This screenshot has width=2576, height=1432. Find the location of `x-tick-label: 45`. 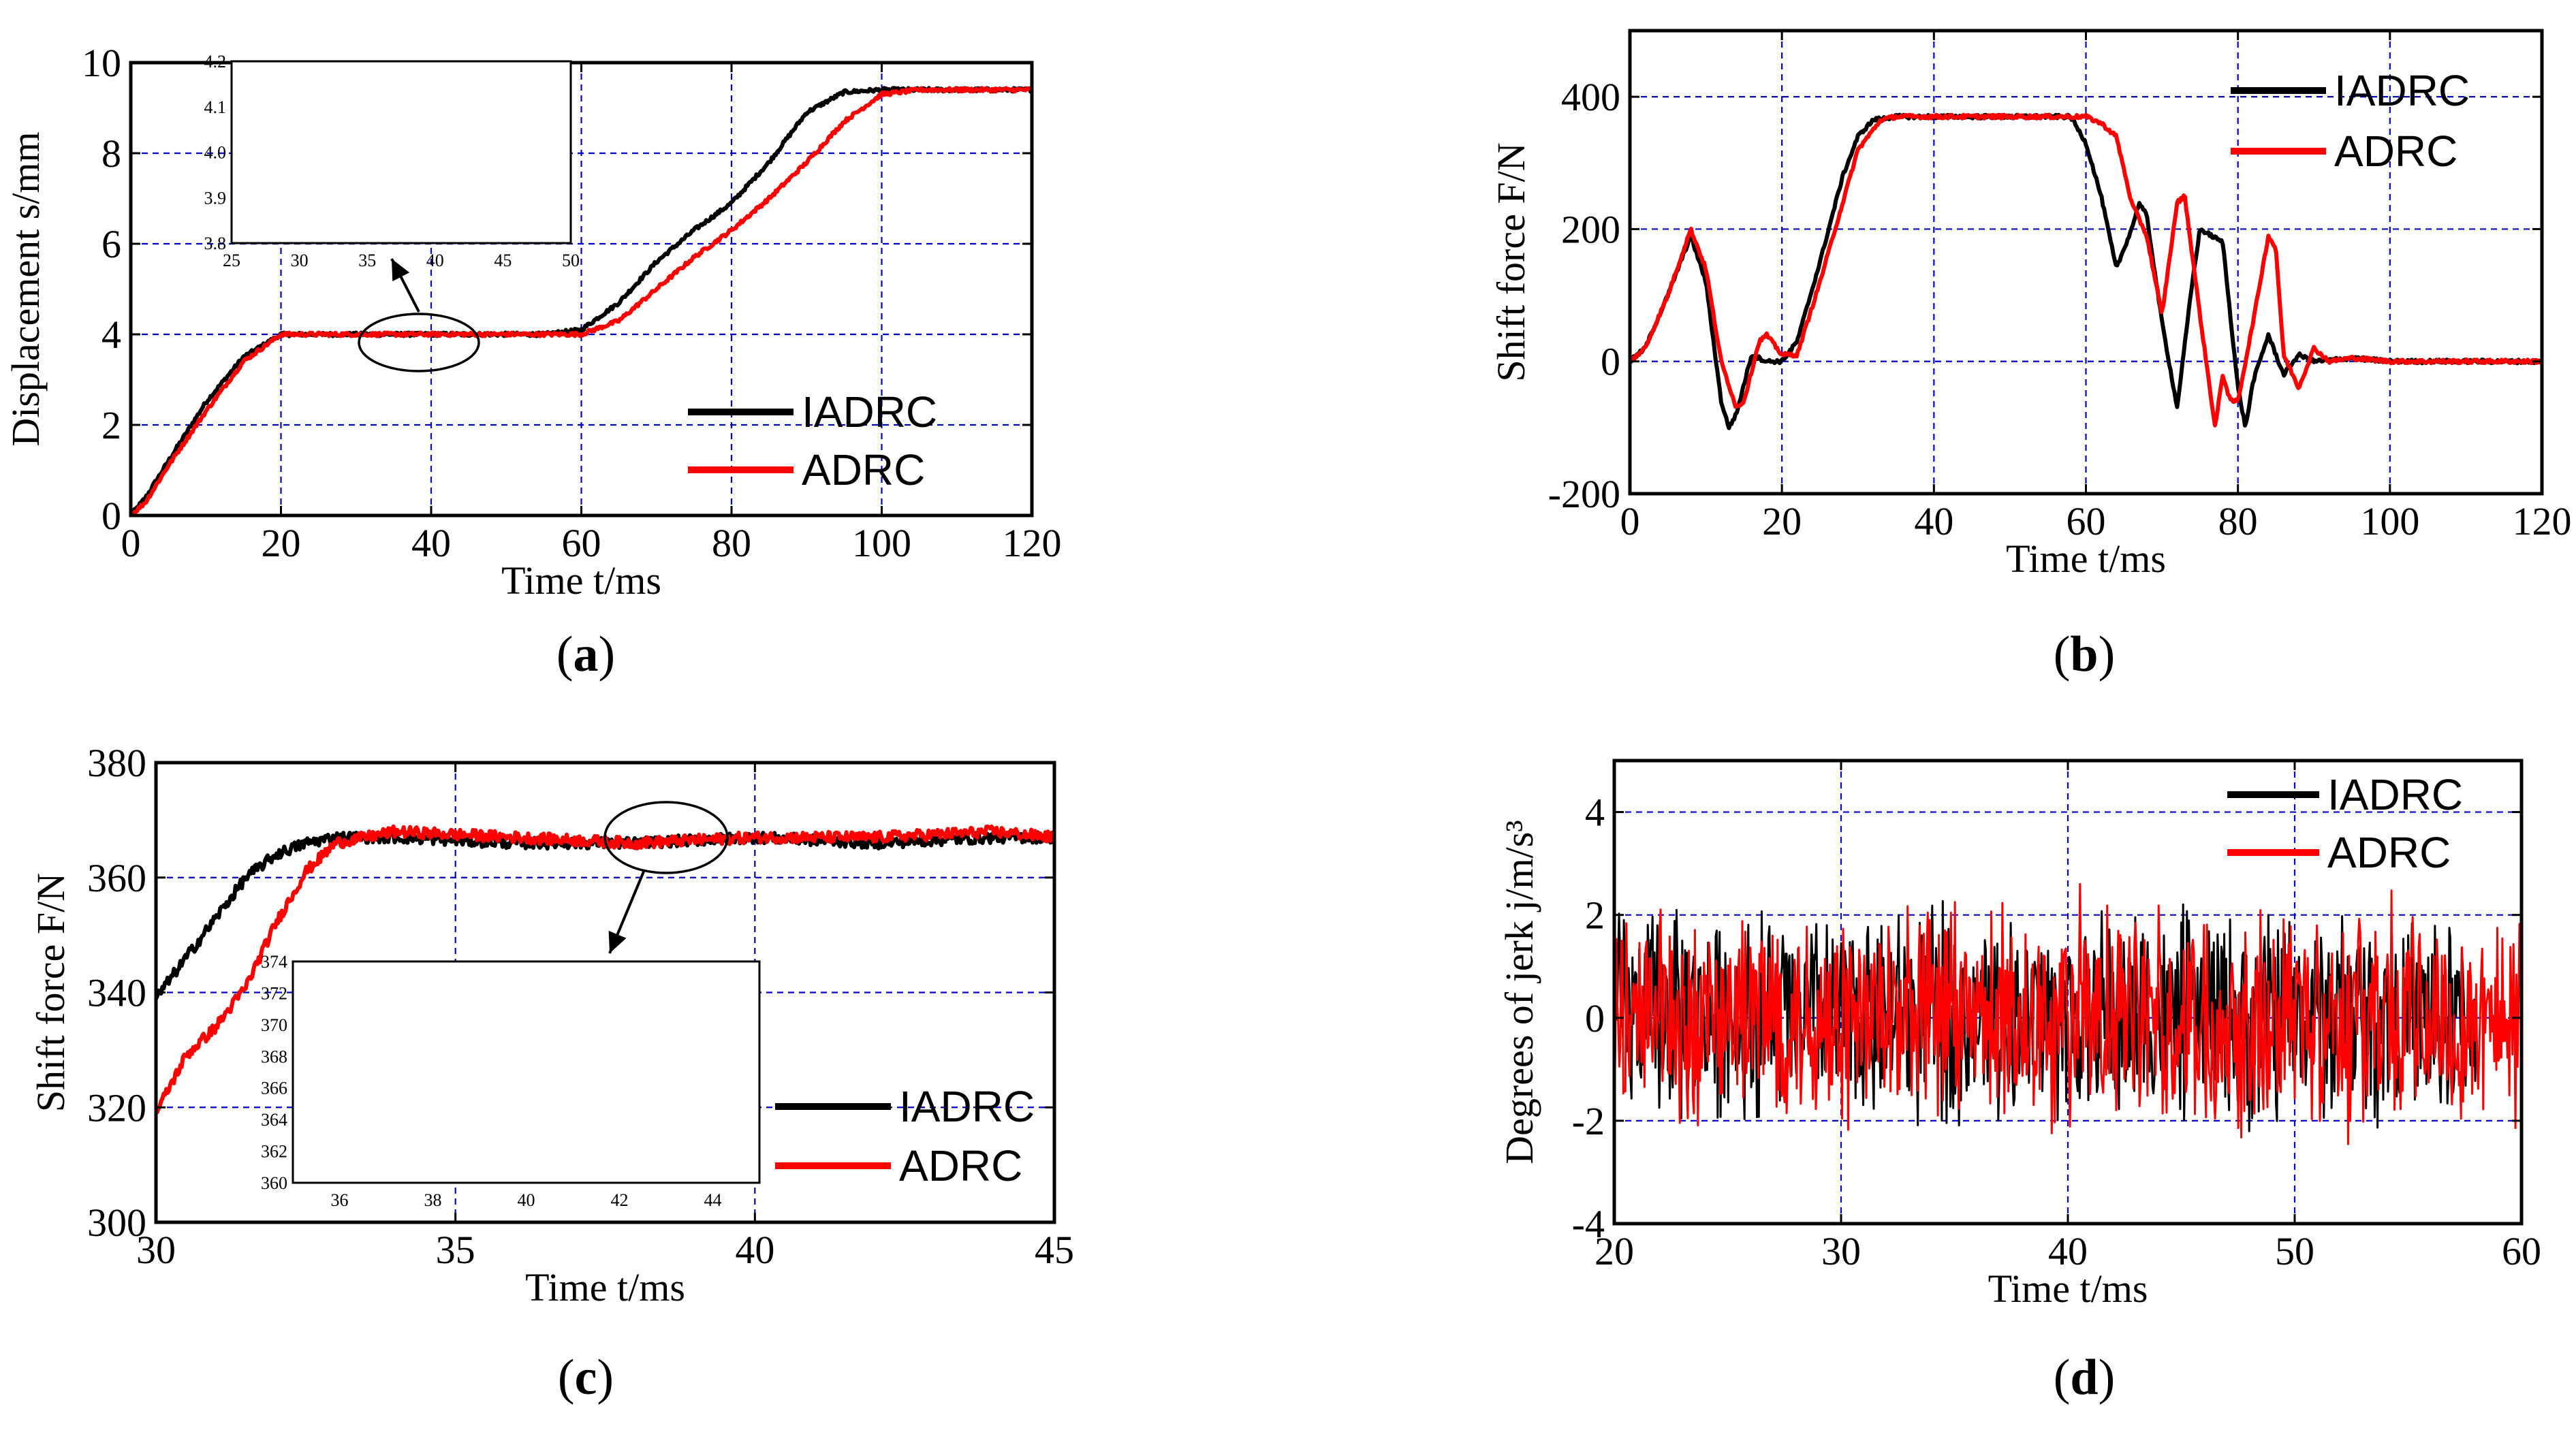

x-tick-label: 45 is located at coordinates (1054, 1250).